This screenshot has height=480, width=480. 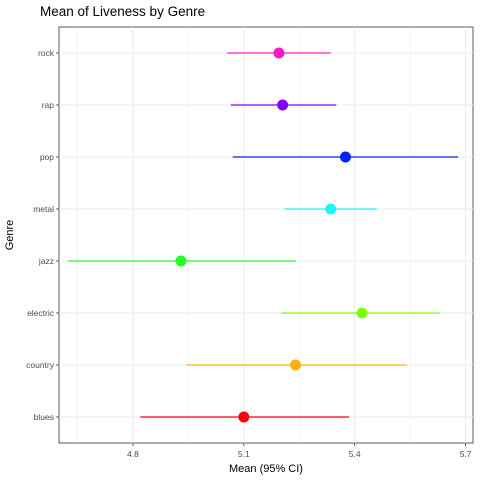 I want to click on mean-point-pop, so click(x=345, y=157).